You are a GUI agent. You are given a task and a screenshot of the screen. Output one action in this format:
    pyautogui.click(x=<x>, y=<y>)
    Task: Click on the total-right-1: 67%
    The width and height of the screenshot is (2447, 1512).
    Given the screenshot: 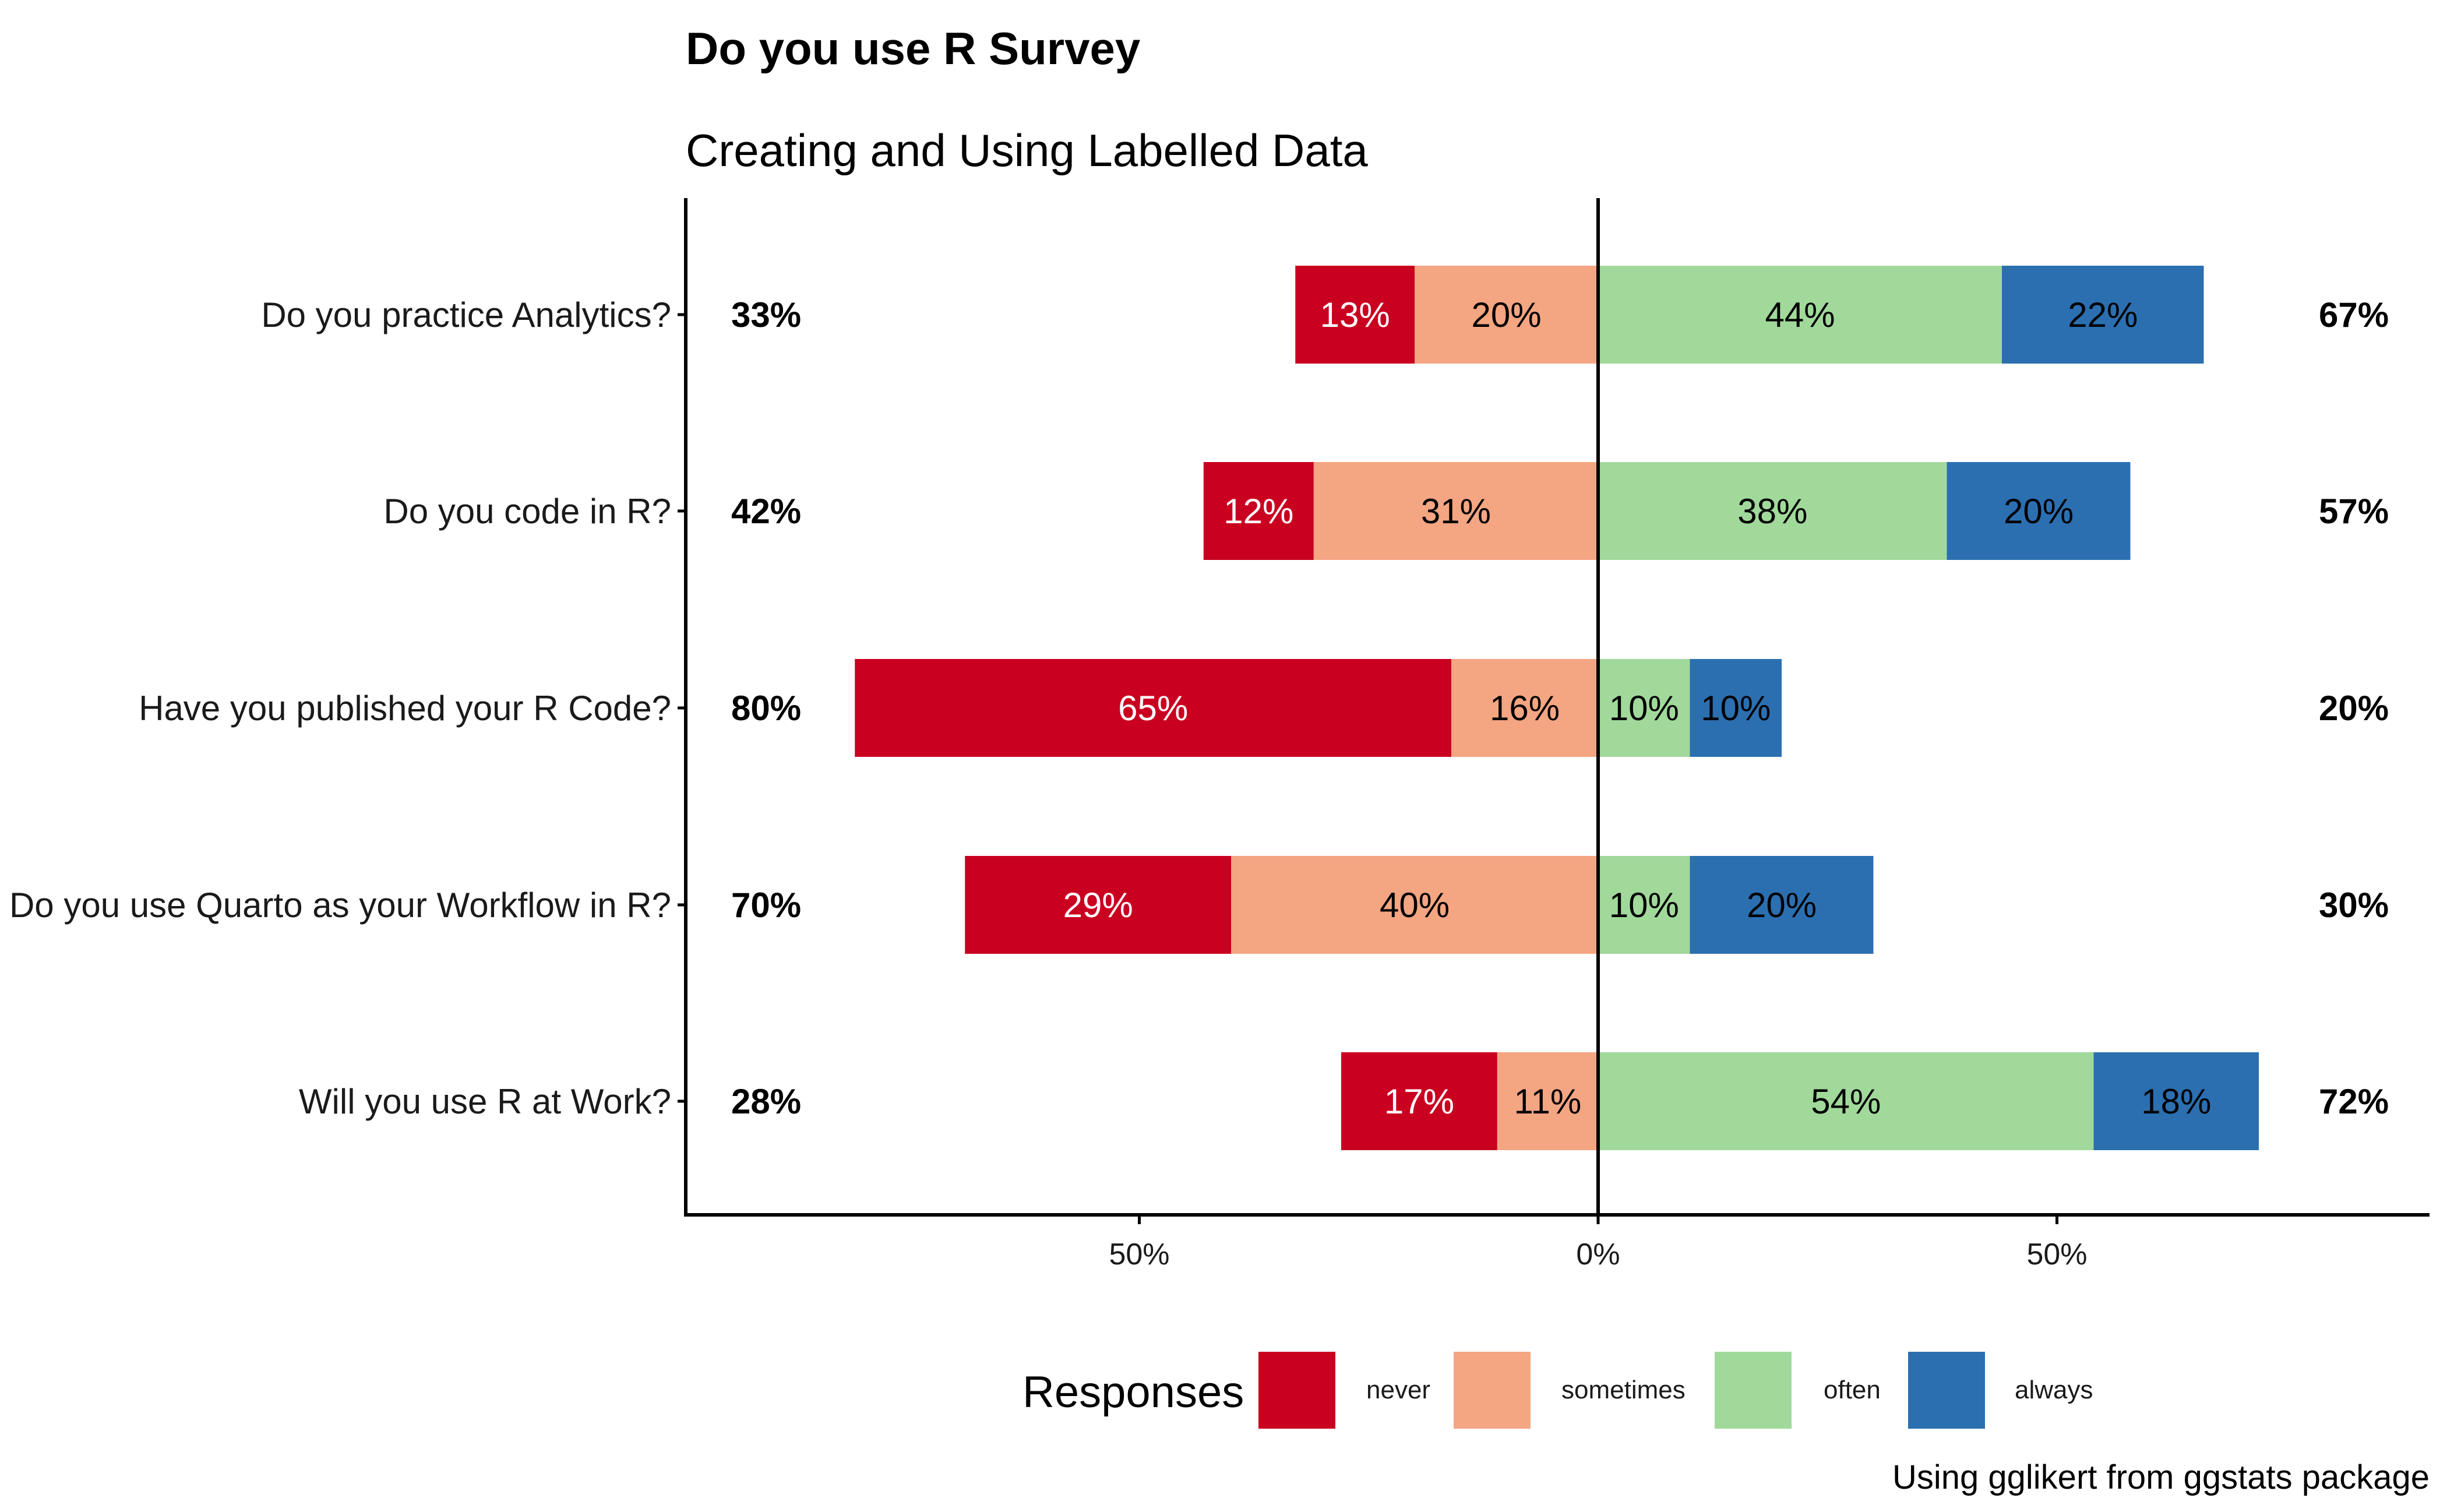 What is the action you would take?
    pyautogui.click(x=2354, y=314)
    